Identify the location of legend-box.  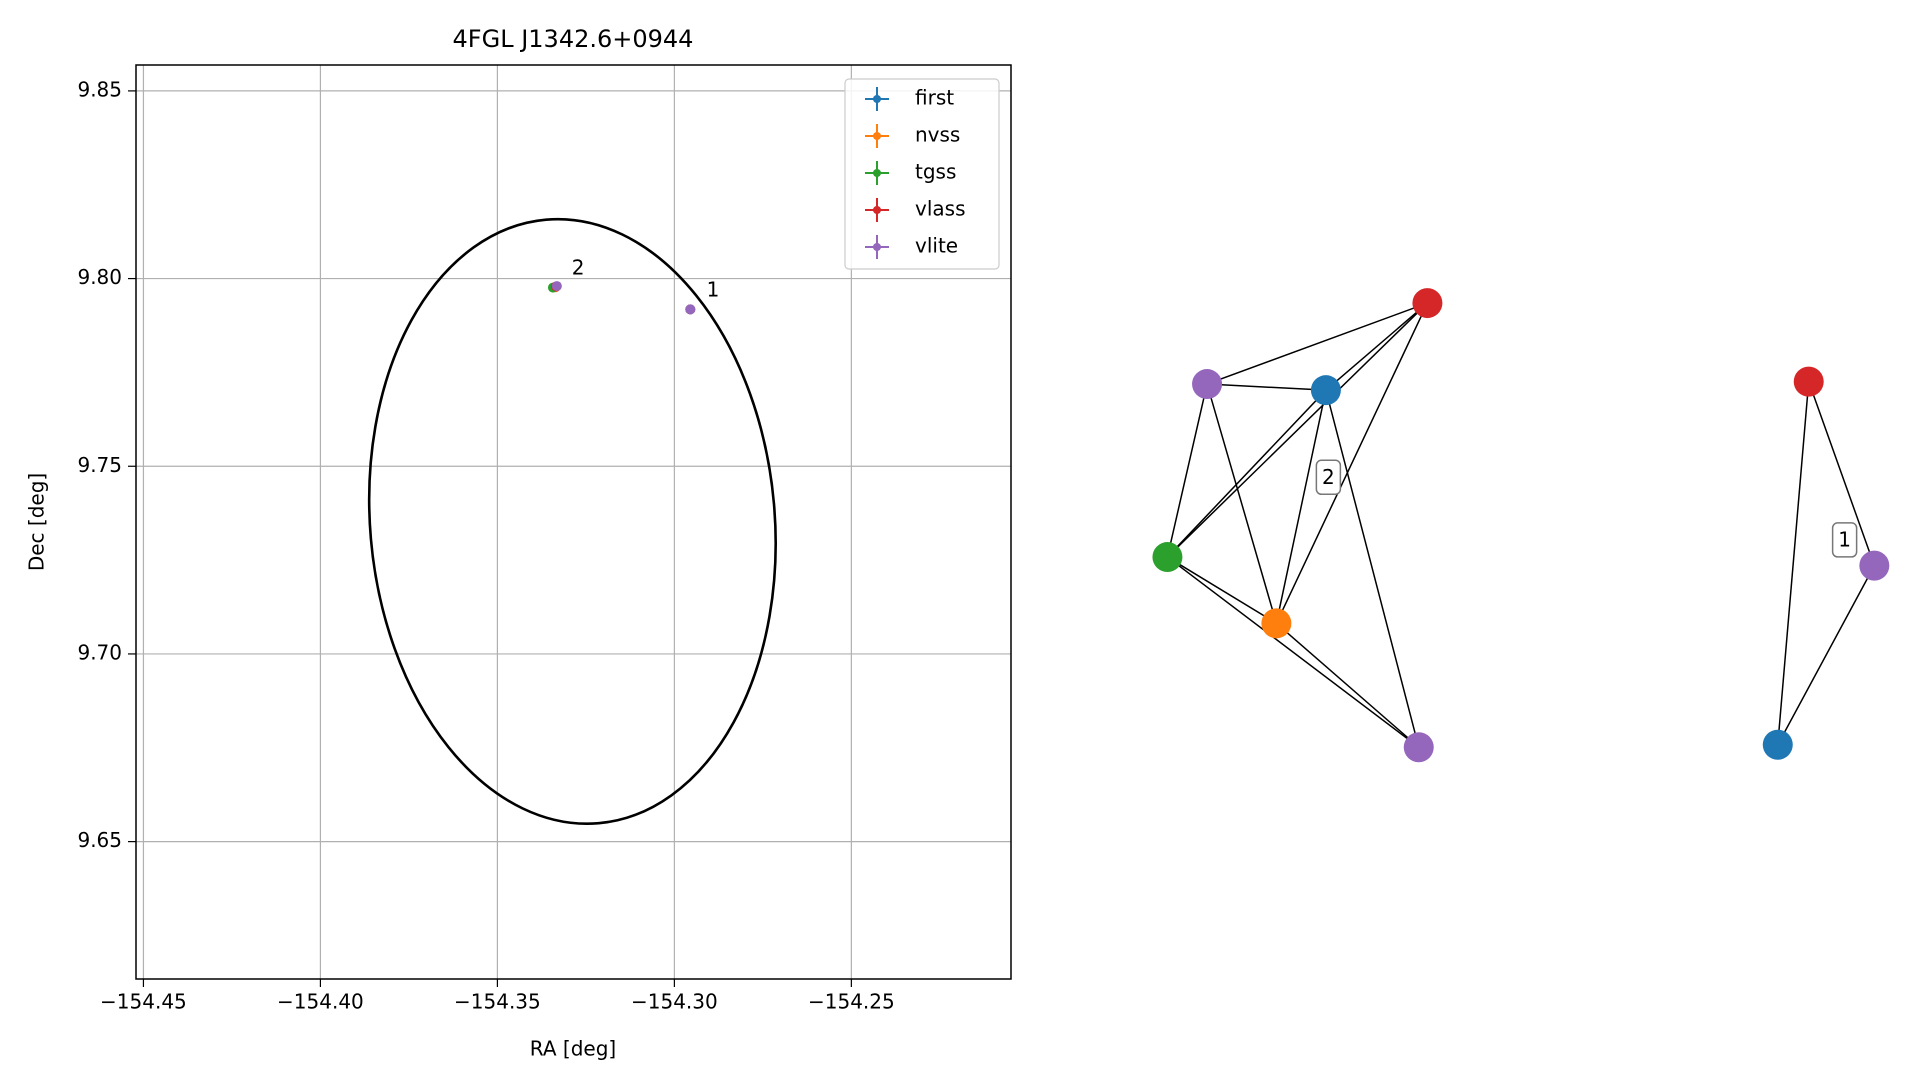
(922, 174).